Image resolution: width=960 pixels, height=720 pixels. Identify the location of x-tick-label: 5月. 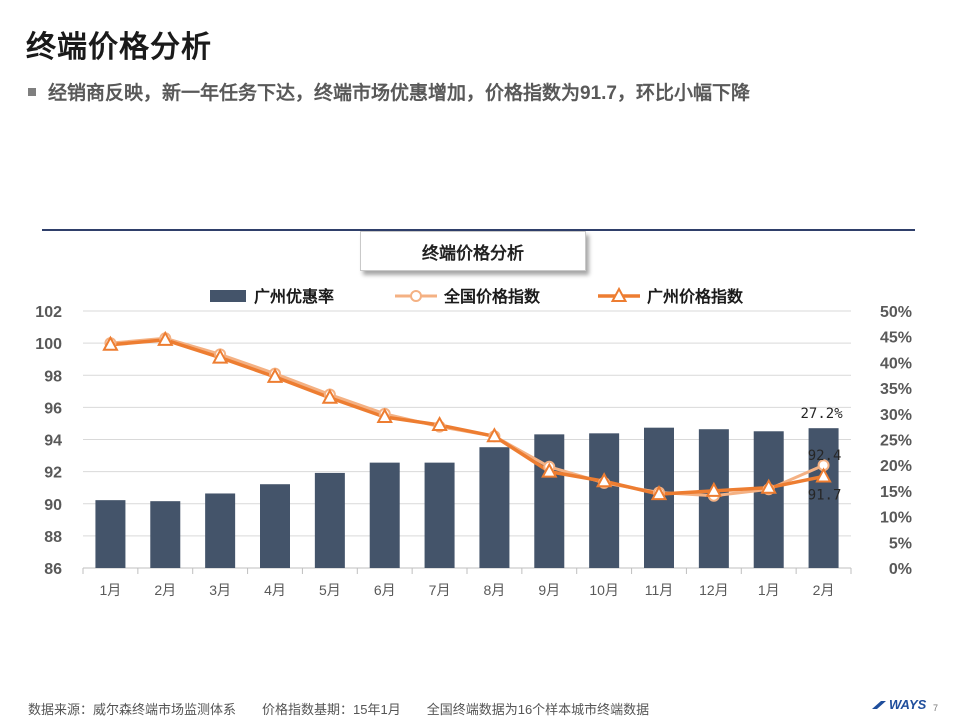
(330, 590).